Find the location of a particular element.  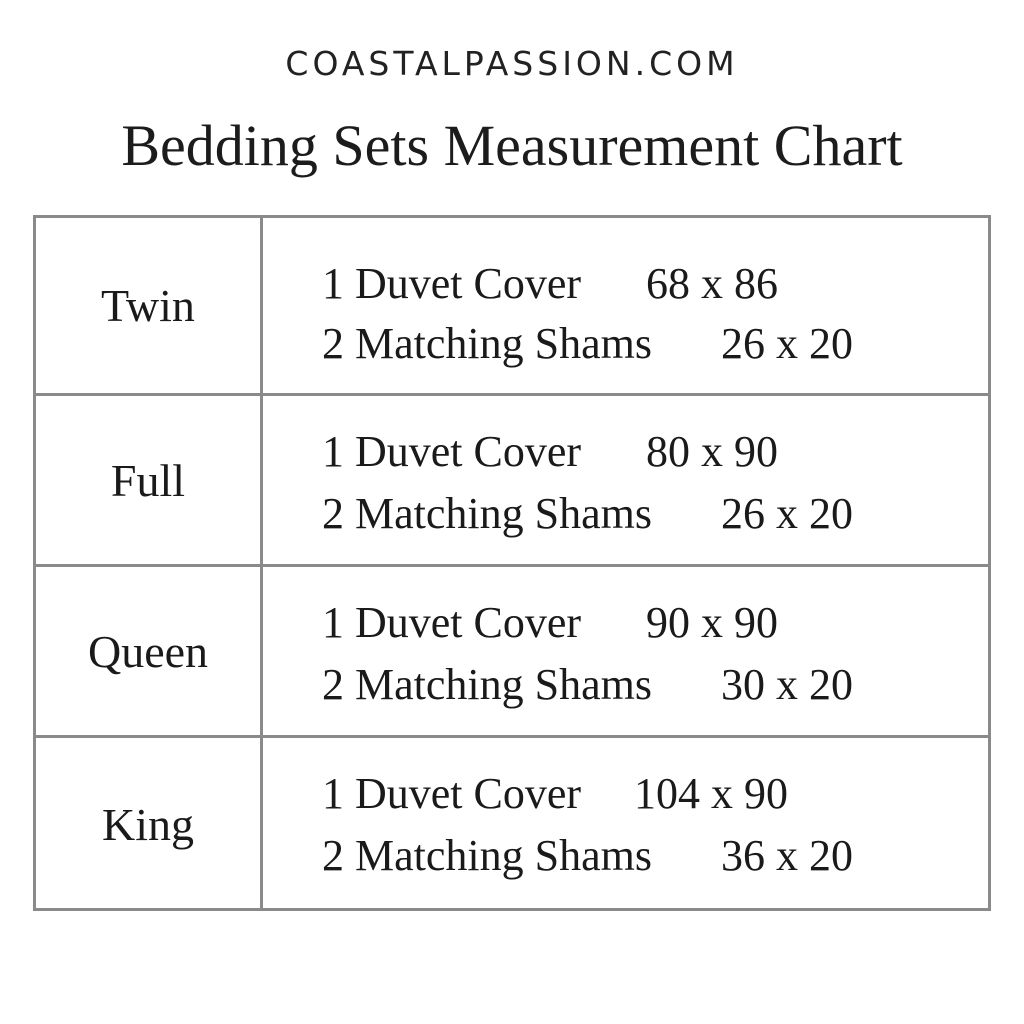

page-title: Bedding Sets Measurement Chart is located at coordinates (512, 145).